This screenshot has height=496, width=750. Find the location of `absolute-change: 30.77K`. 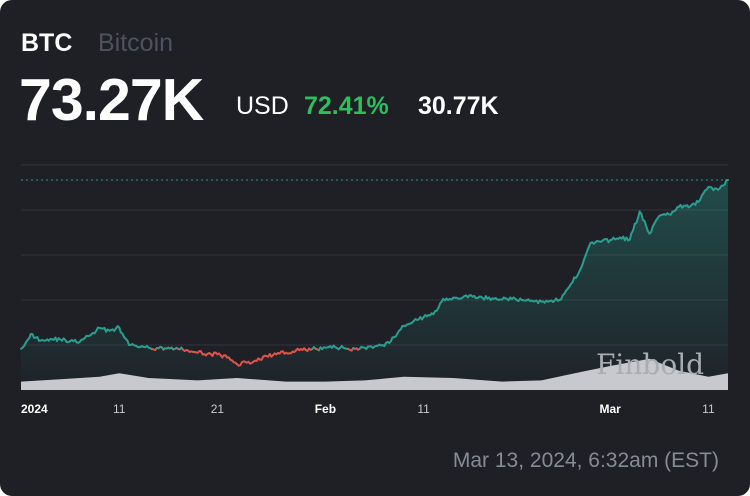

absolute-change: 30.77K is located at coordinates (458, 106).